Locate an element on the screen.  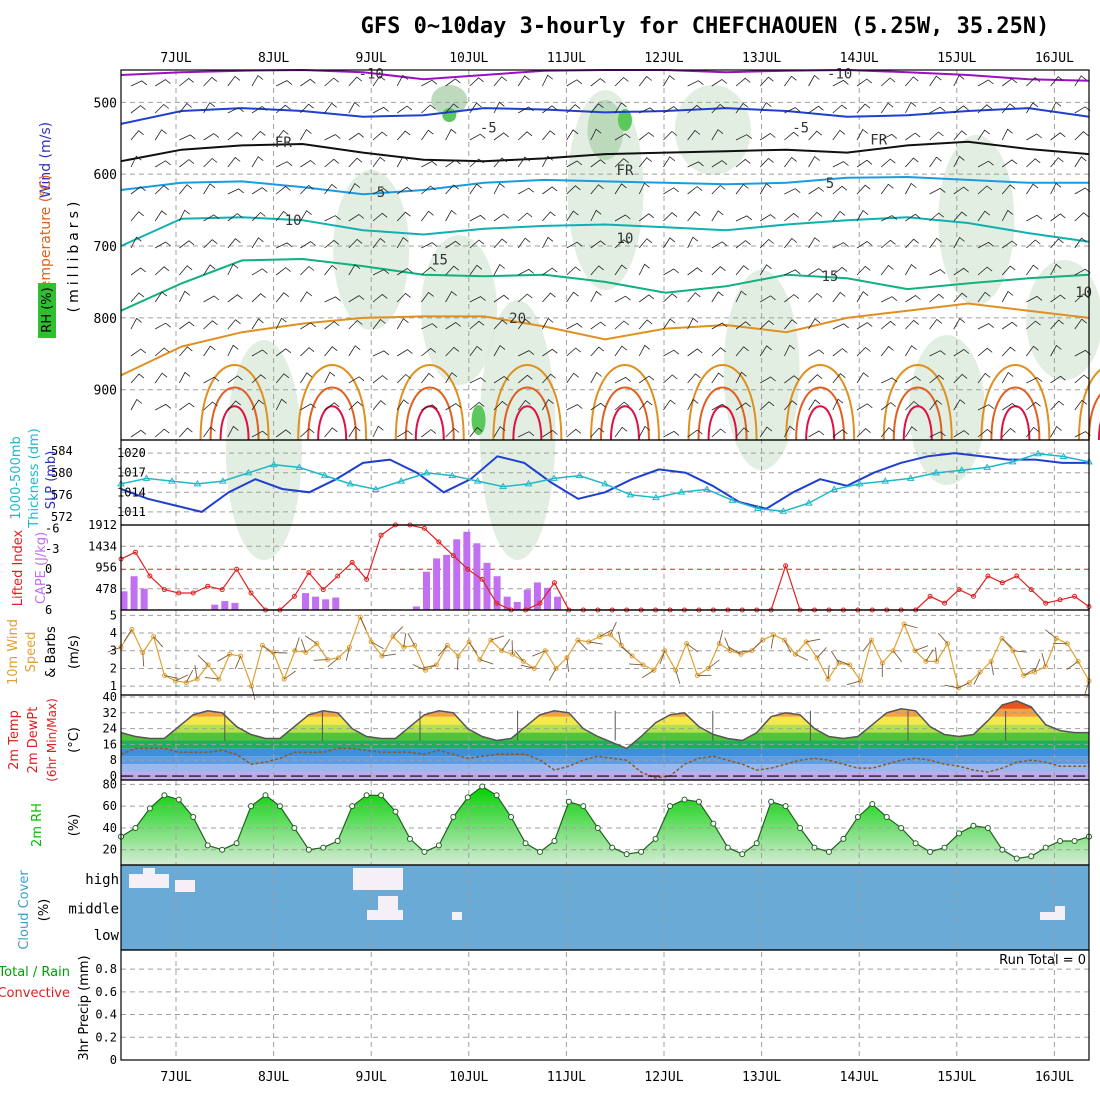
thickness-label-top: 1000-500mb is located at coordinates (16, 478).